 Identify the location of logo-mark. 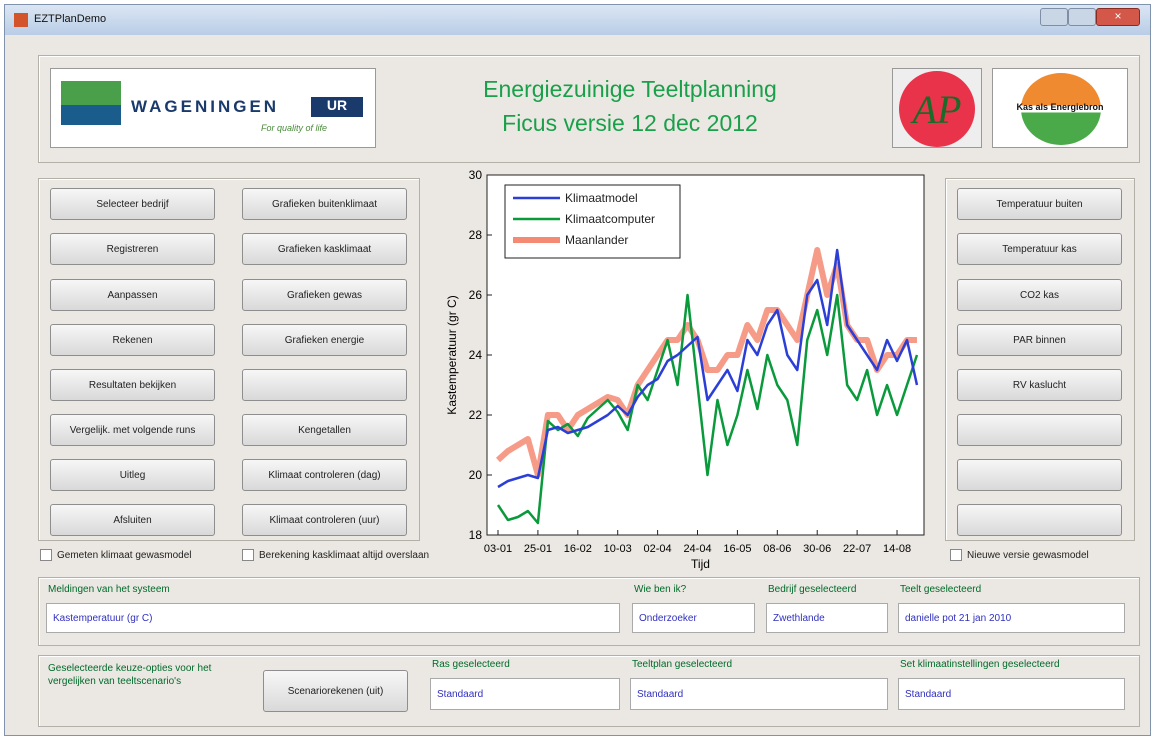
(91, 103).